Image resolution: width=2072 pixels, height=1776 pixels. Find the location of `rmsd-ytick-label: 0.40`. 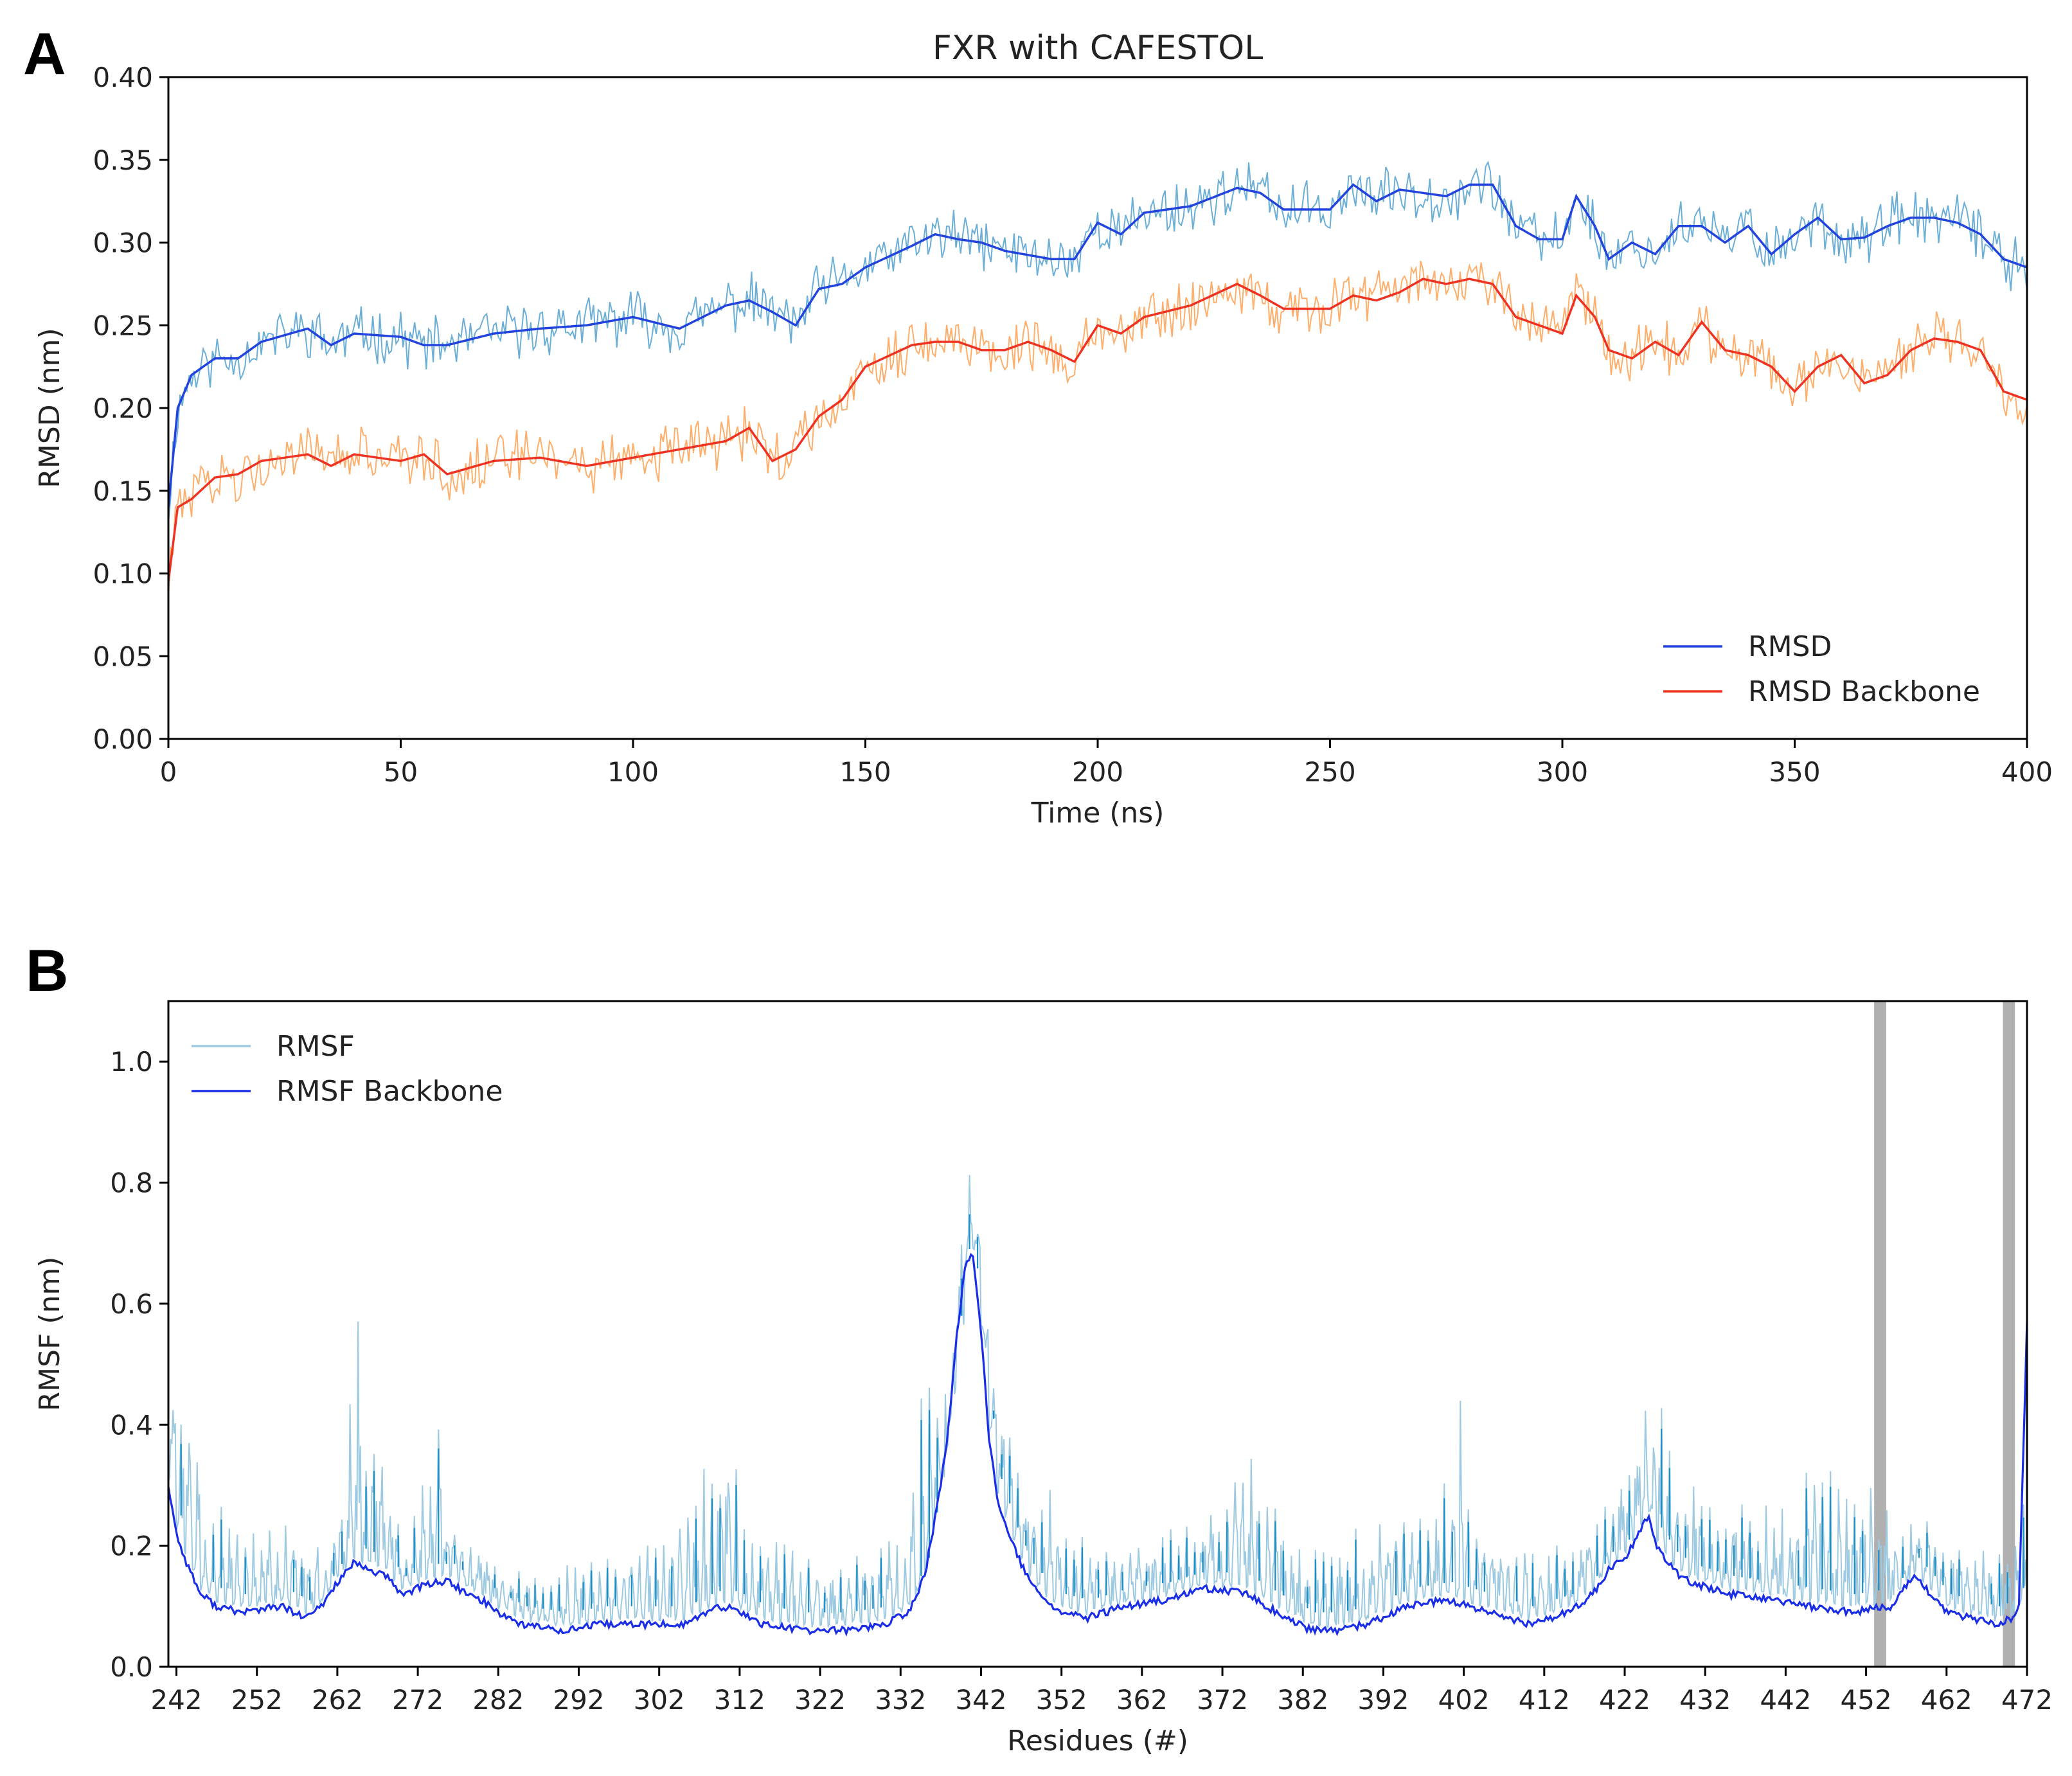

rmsd-ytick-label: 0.40 is located at coordinates (123, 77).